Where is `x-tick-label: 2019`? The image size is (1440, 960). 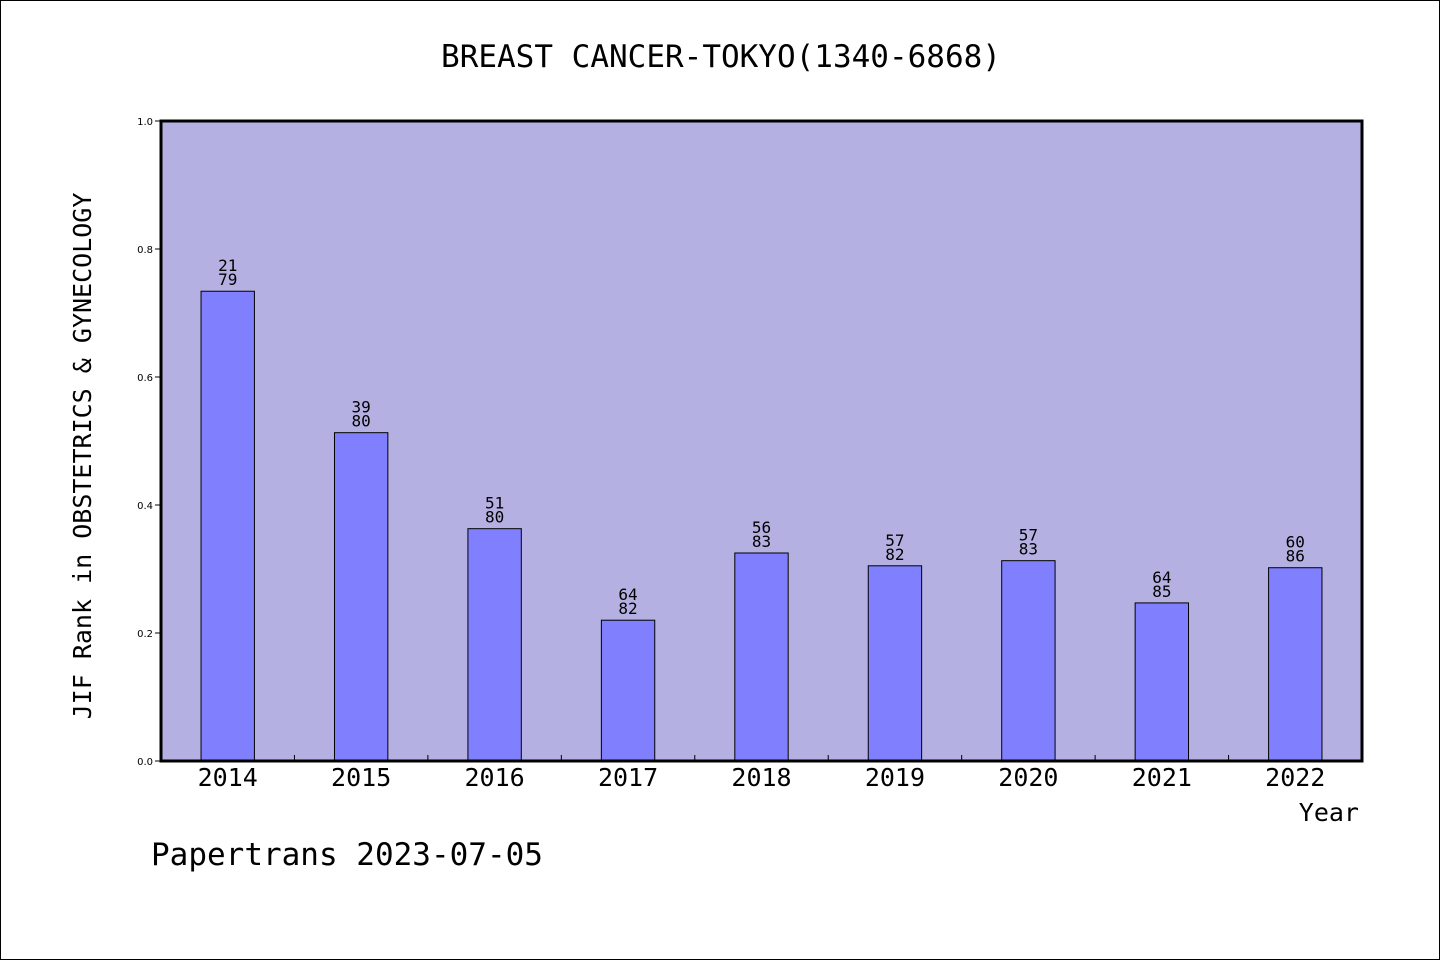
x-tick-label: 2019 is located at coordinates (895, 777).